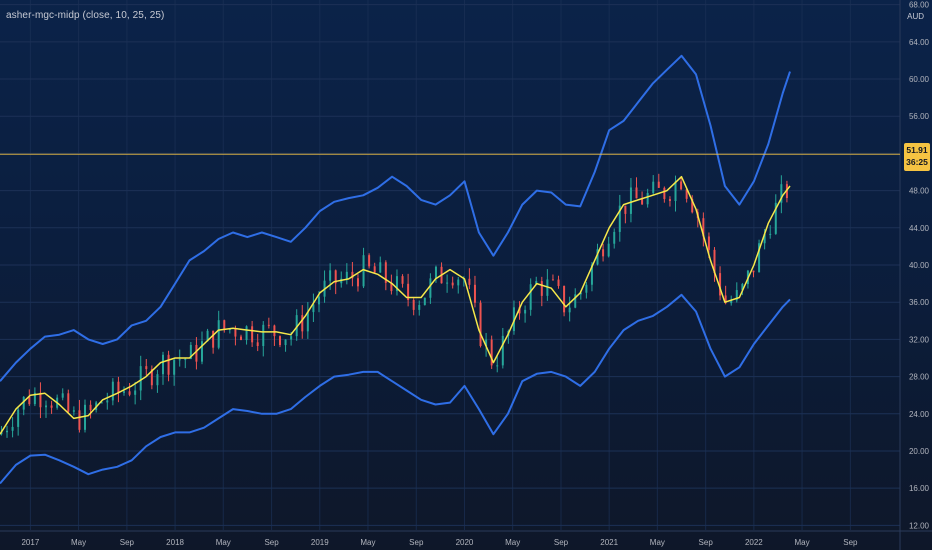 The image size is (932, 550). Describe the element at coordinates (919, 191) in the screenshot. I see `y-tick-label: 48.00` at that location.